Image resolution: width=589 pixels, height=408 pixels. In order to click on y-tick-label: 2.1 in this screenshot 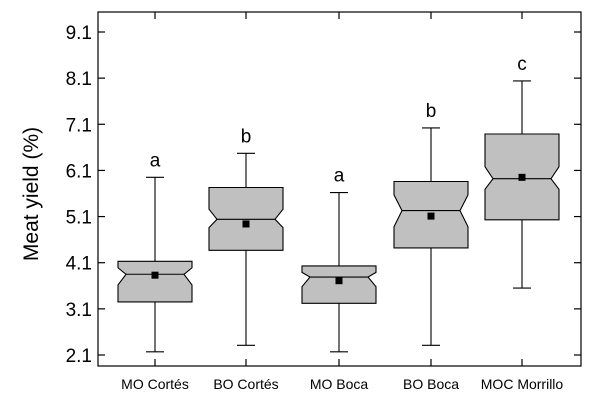, I will do `click(79, 356)`.